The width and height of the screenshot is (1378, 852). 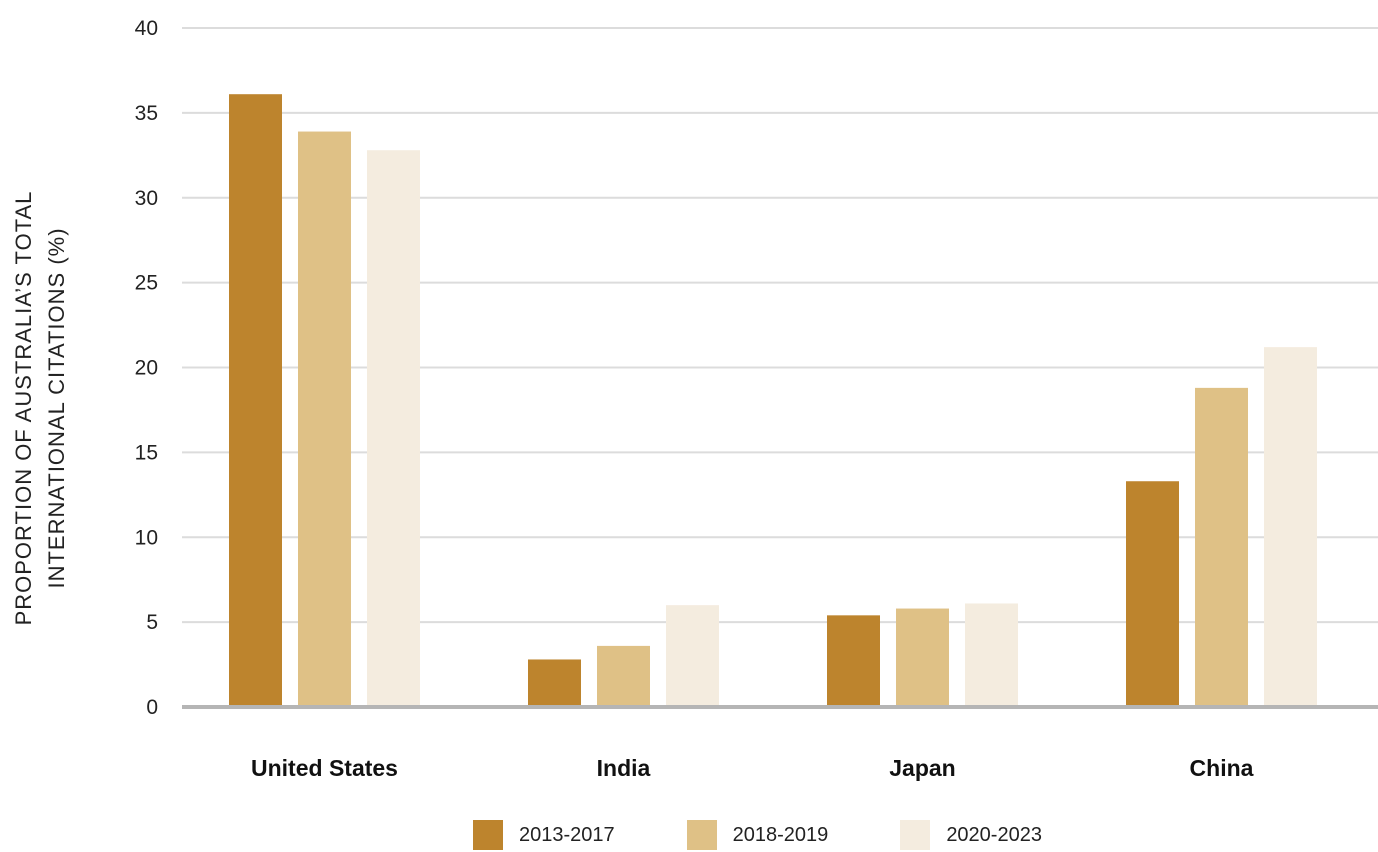 What do you see at coordinates (23, 408) in the screenshot?
I see `y-axis-label-line: PROPORTION OF AUSTRALIA’S TOTAL` at bounding box center [23, 408].